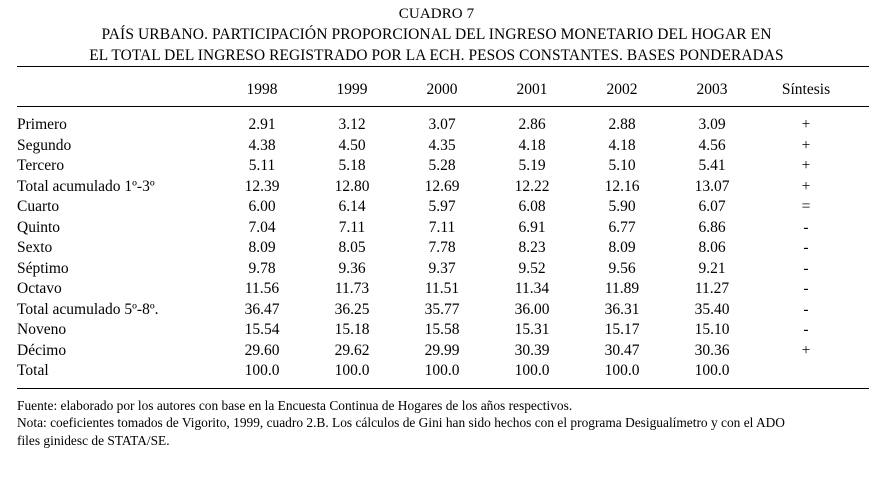 The width and height of the screenshot is (873, 499). Describe the element at coordinates (532, 165) in the screenshot. I see `cell-value: 5.19` at that location.